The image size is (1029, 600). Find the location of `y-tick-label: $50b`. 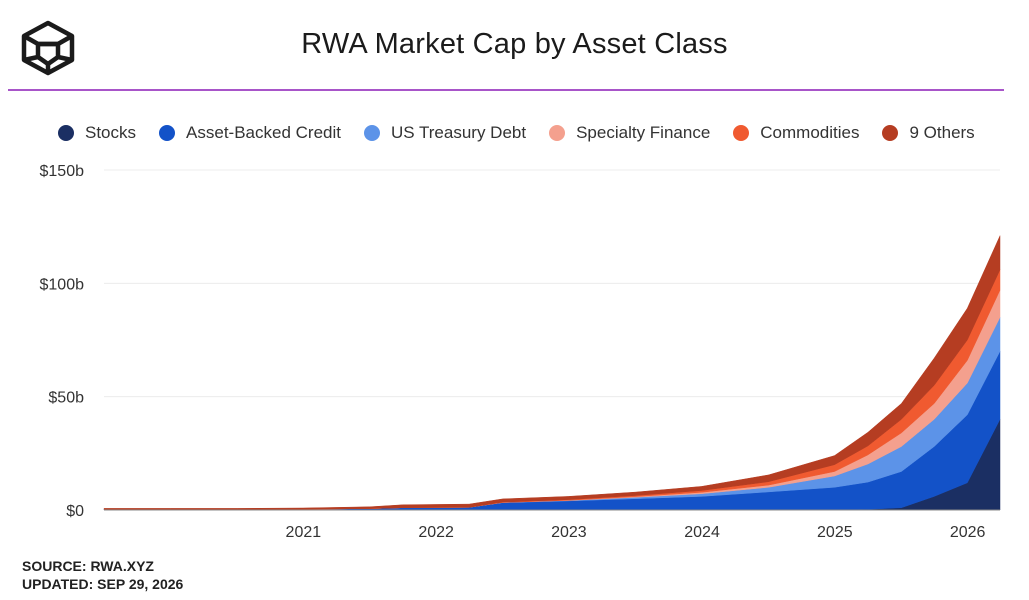

y-tick-label: $50b is located at coordinates (66, 398).